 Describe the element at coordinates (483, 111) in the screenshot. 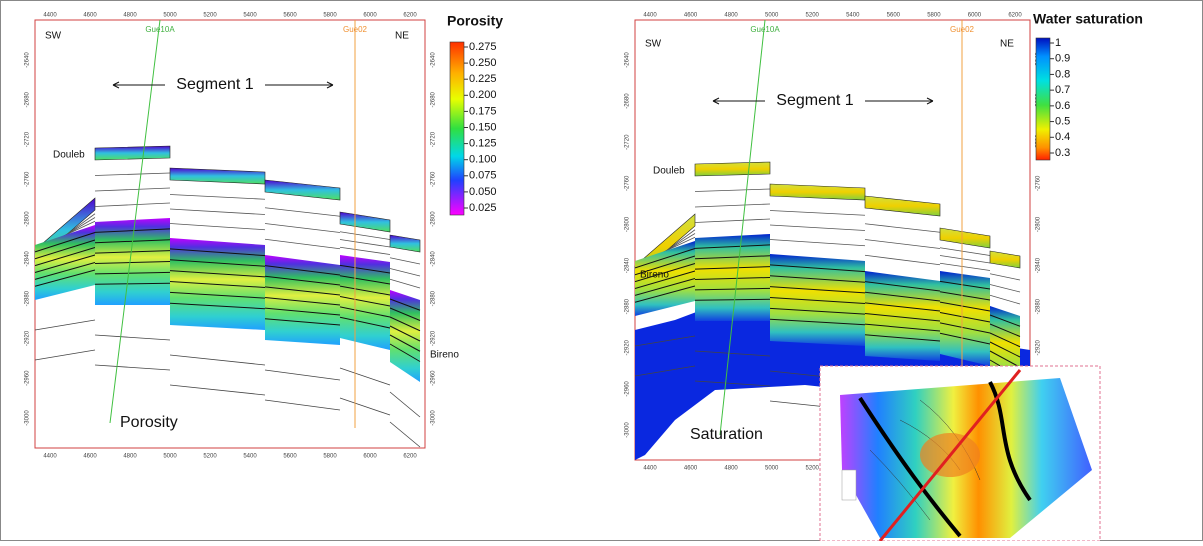

I see `colorbar-label: 0.175` at that location.